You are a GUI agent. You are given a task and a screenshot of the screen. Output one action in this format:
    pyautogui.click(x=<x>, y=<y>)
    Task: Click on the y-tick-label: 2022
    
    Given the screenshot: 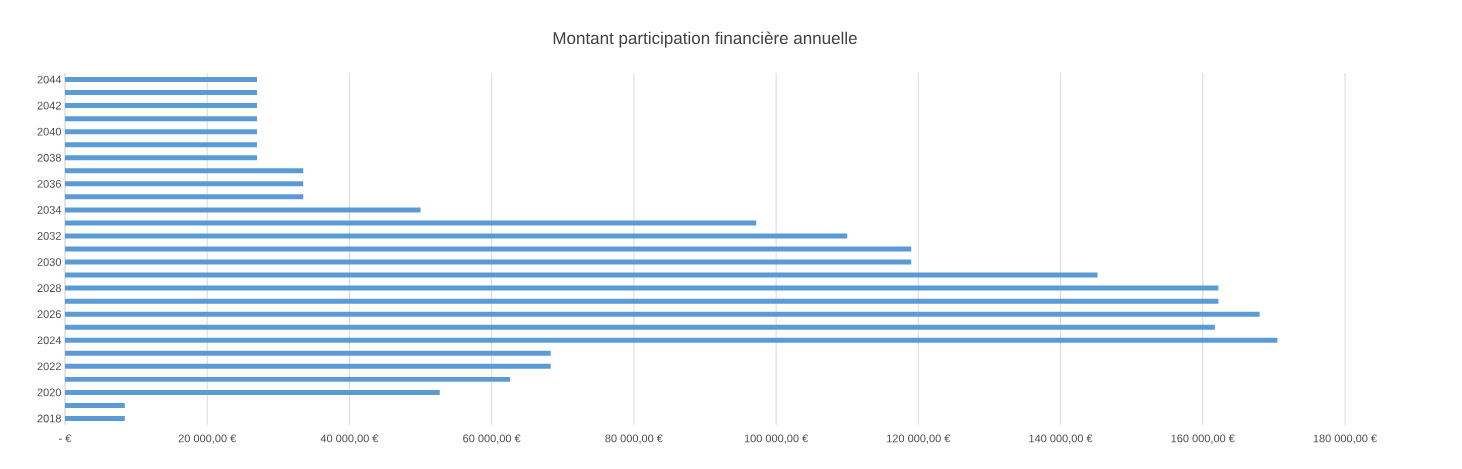 What is the action you would take?
    pyautogui.click(x=49, y=366)
    